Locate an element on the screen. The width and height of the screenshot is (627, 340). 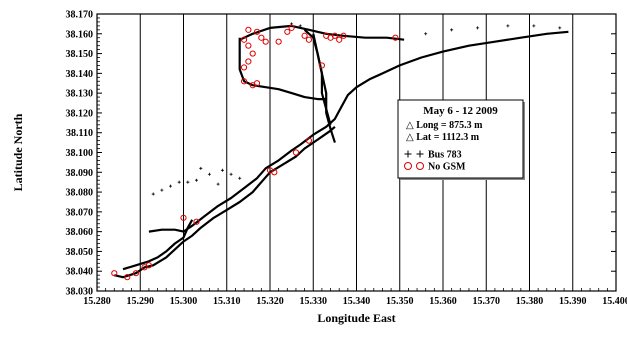
x-tick-label: 15.350 is located at coordinates (400, 301).